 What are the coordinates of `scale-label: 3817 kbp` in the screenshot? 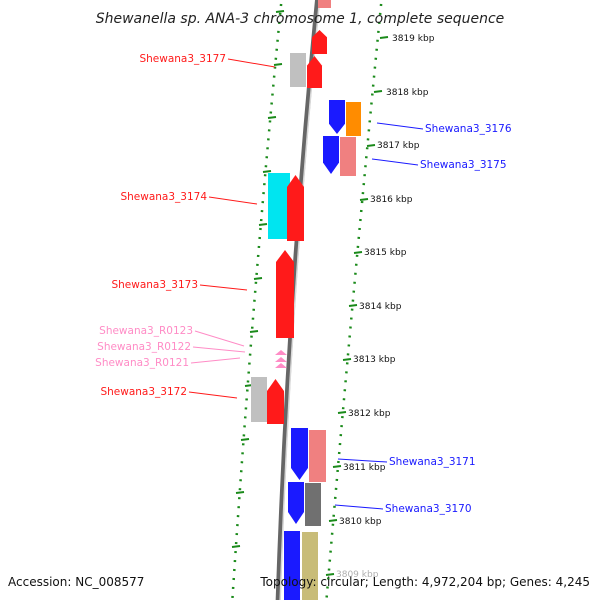 It's located at (398, 146).